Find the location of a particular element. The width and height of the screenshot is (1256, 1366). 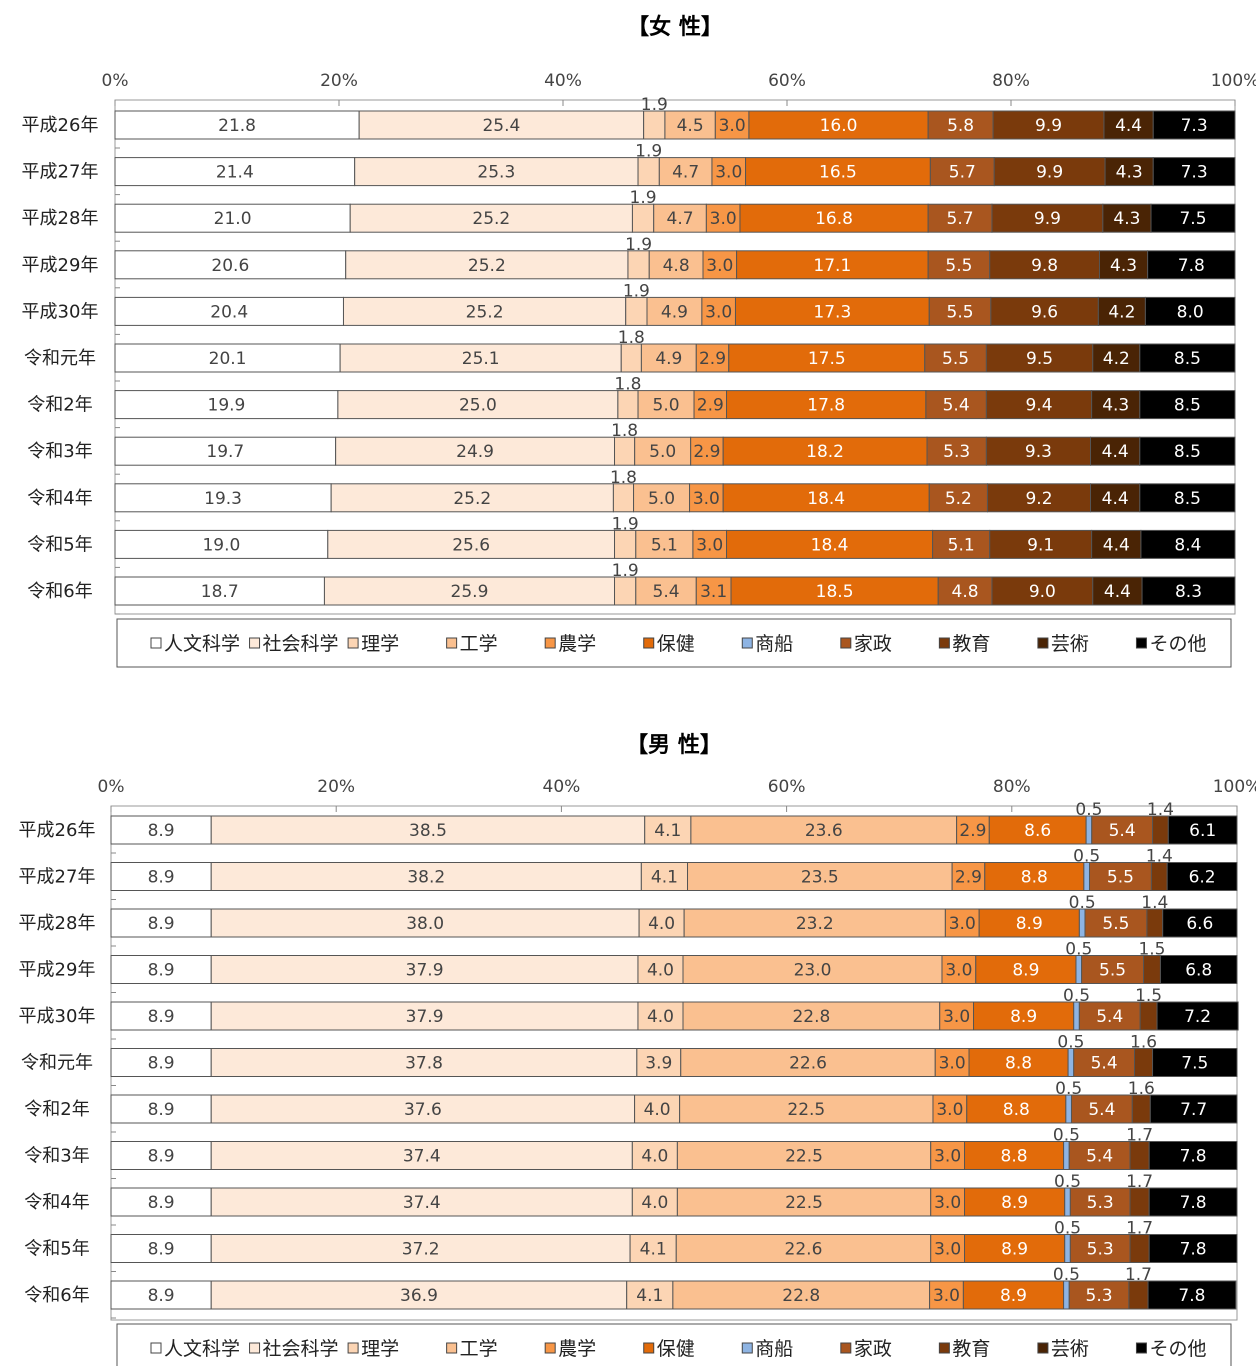

data-label: 23.6 is located at coordinates (824, 831).